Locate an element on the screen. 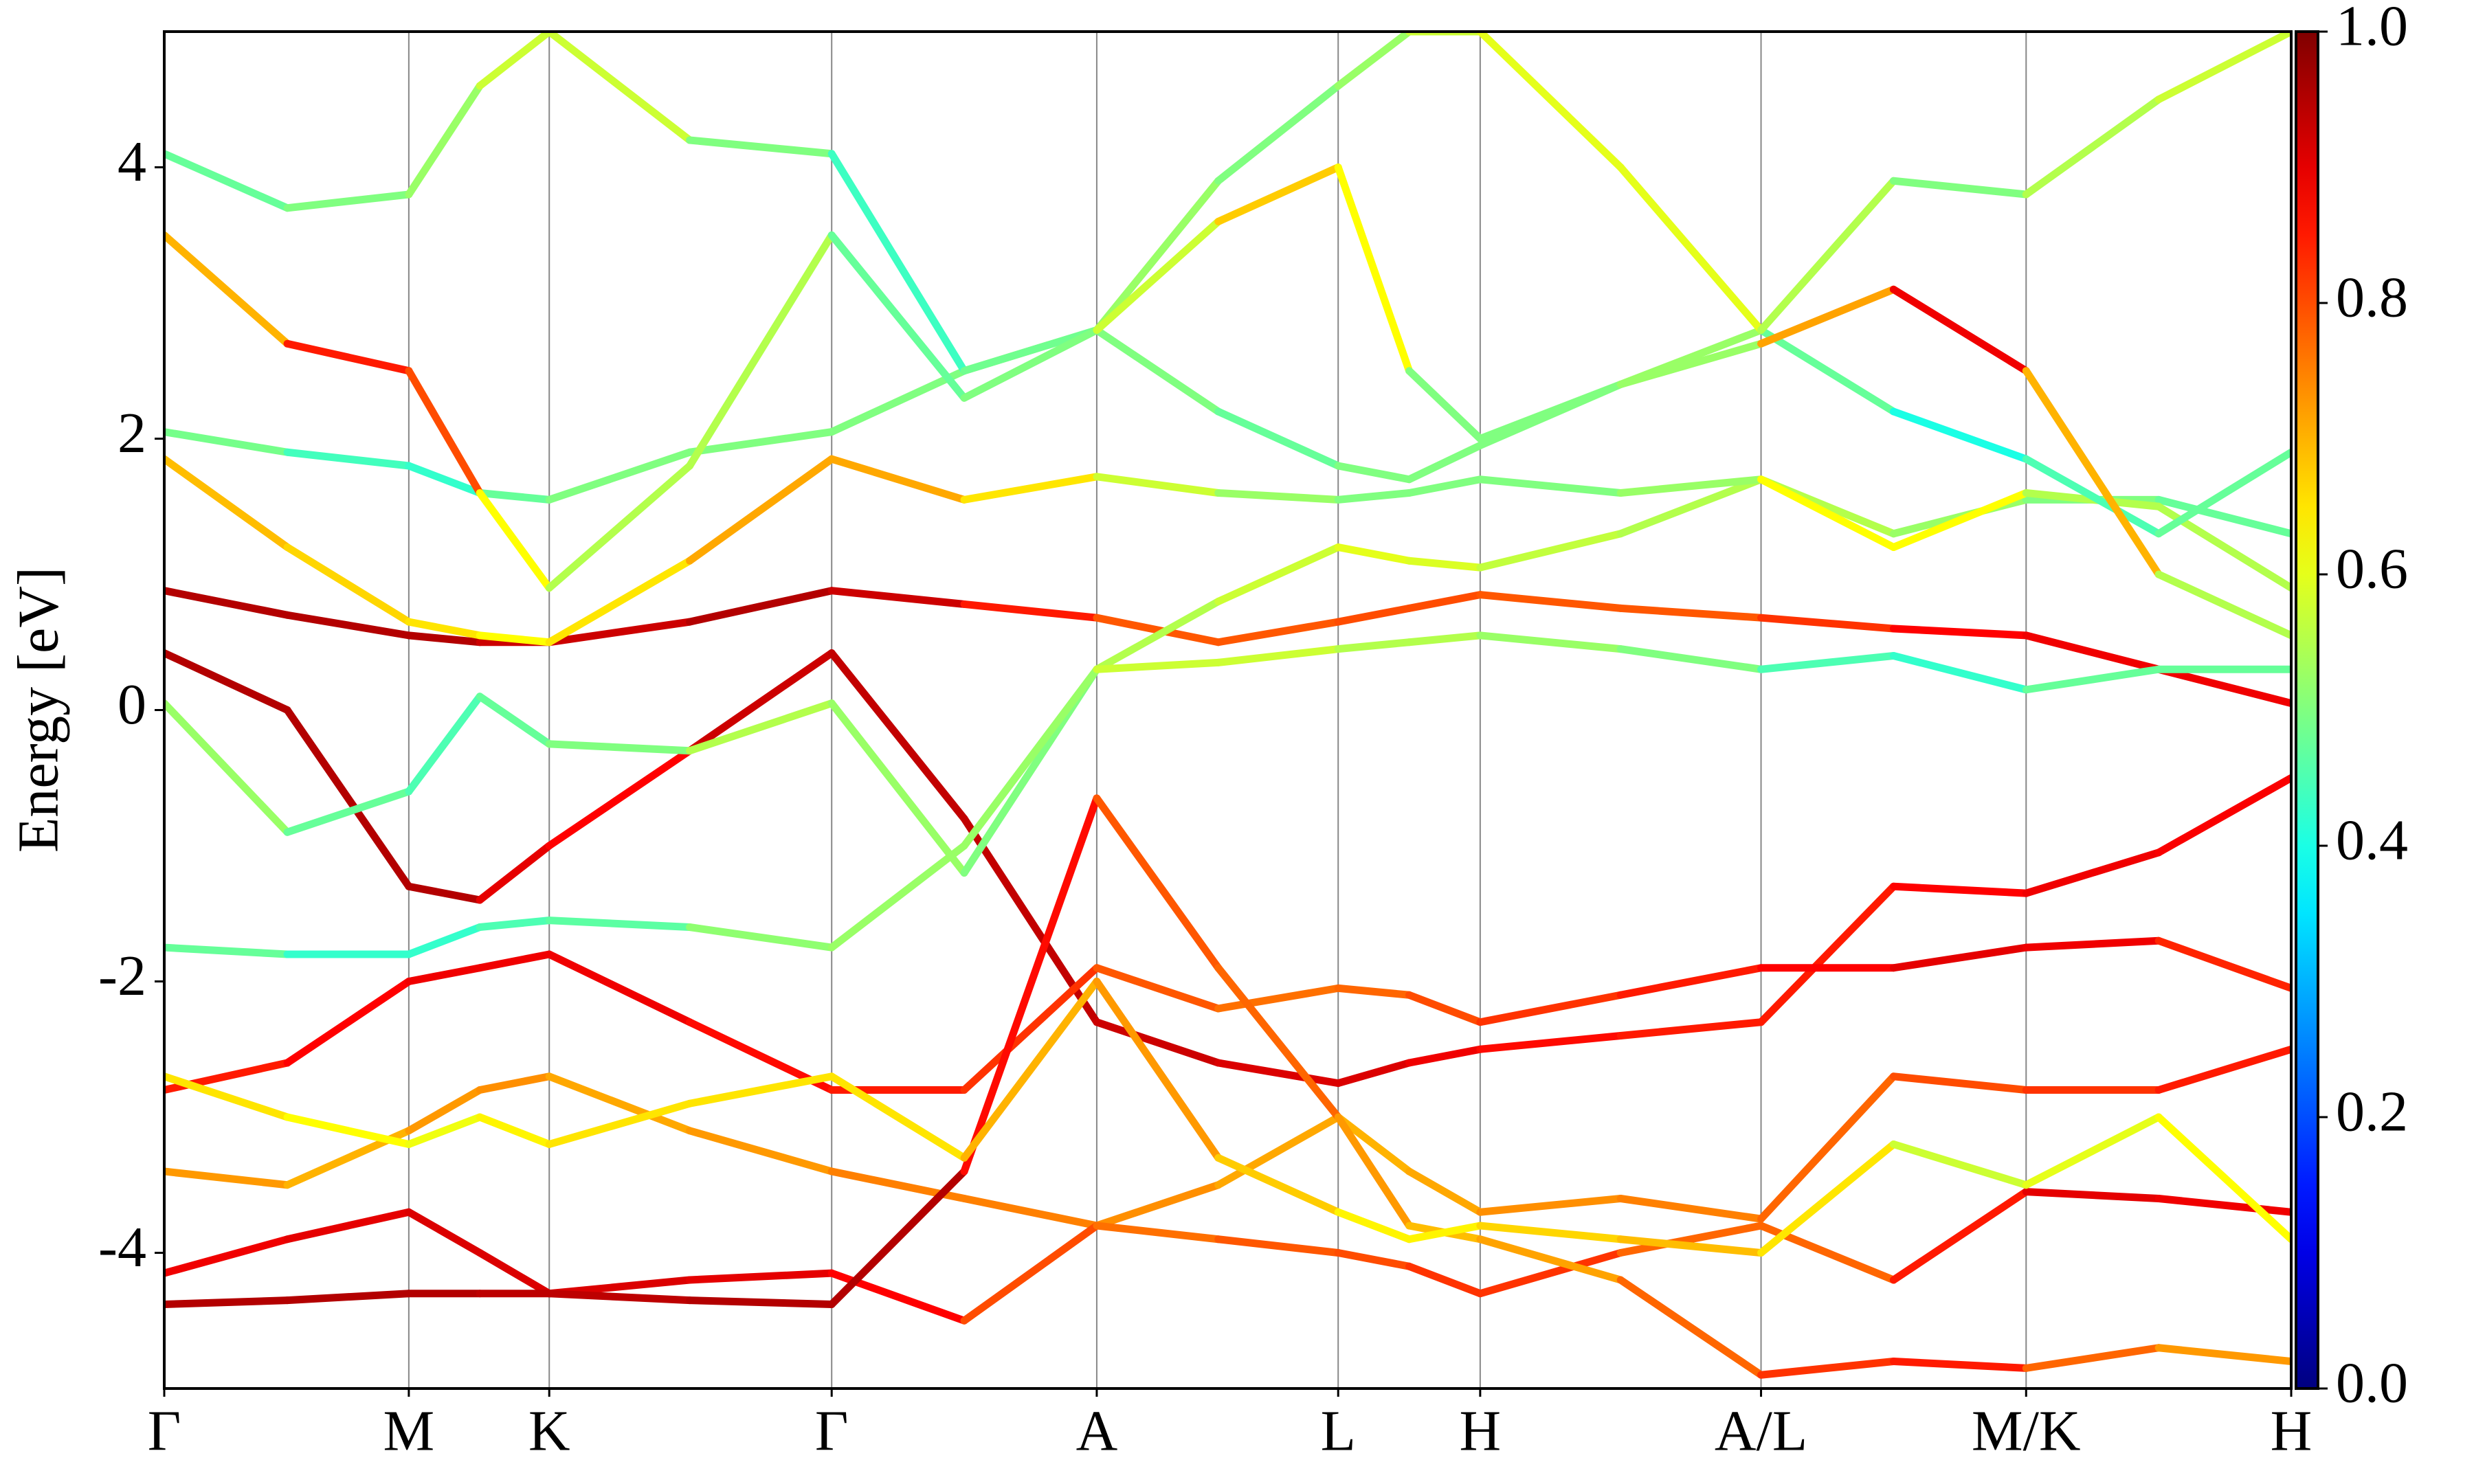 This screenshot has width=2474, height=1484. colorbar-tick-label: 0.6 is located at coordinates (2372, 568).